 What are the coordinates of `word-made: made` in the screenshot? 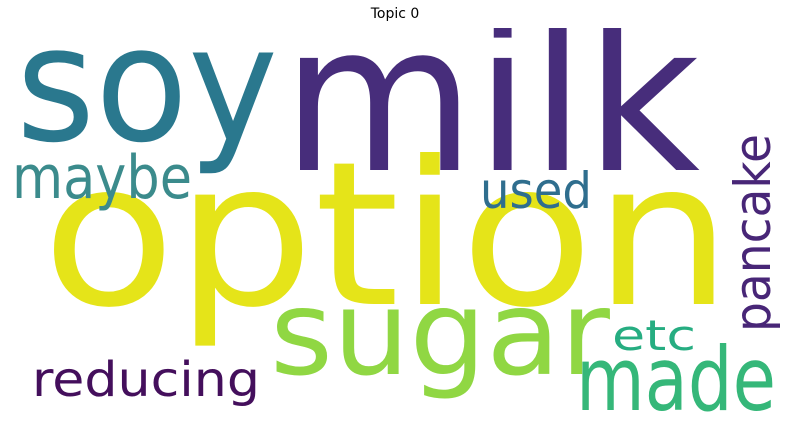 It's located at (676, 371).